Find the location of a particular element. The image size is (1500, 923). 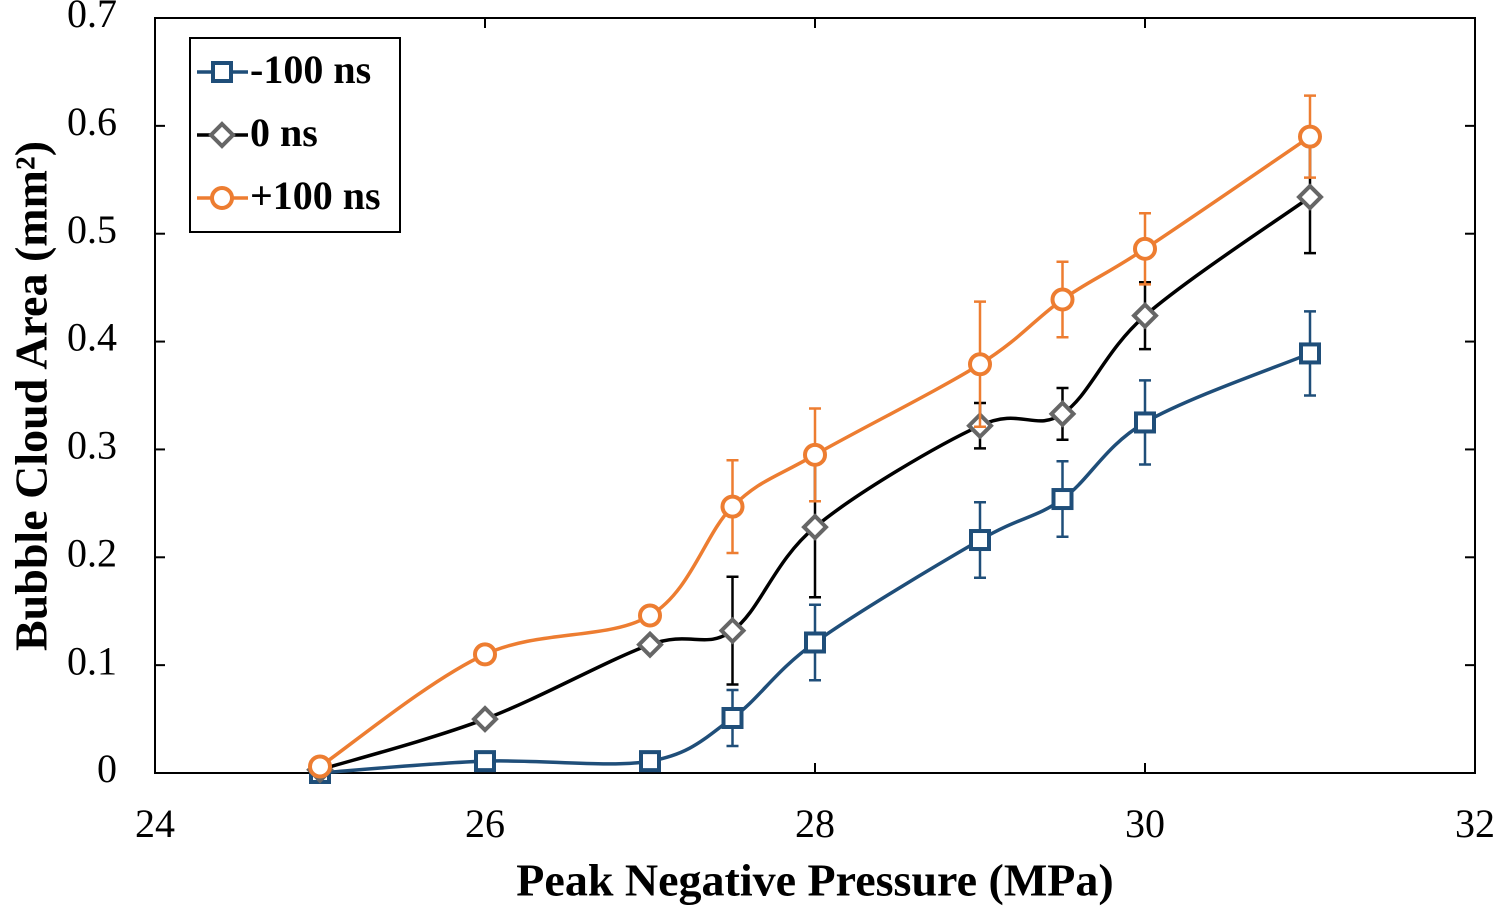

x-tick-label: 32 is located at coordinates (1475, 823).